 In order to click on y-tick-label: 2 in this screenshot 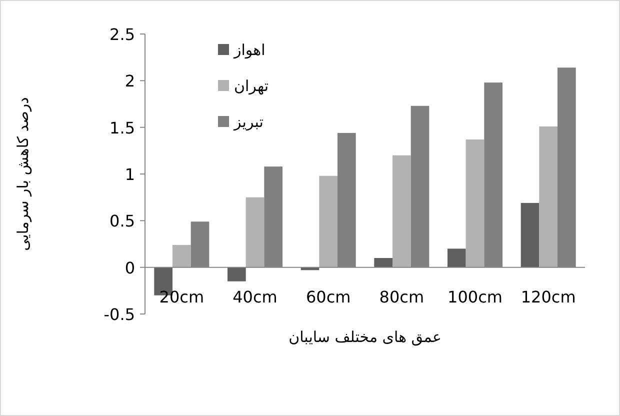, I will do `click(129, 81)`.